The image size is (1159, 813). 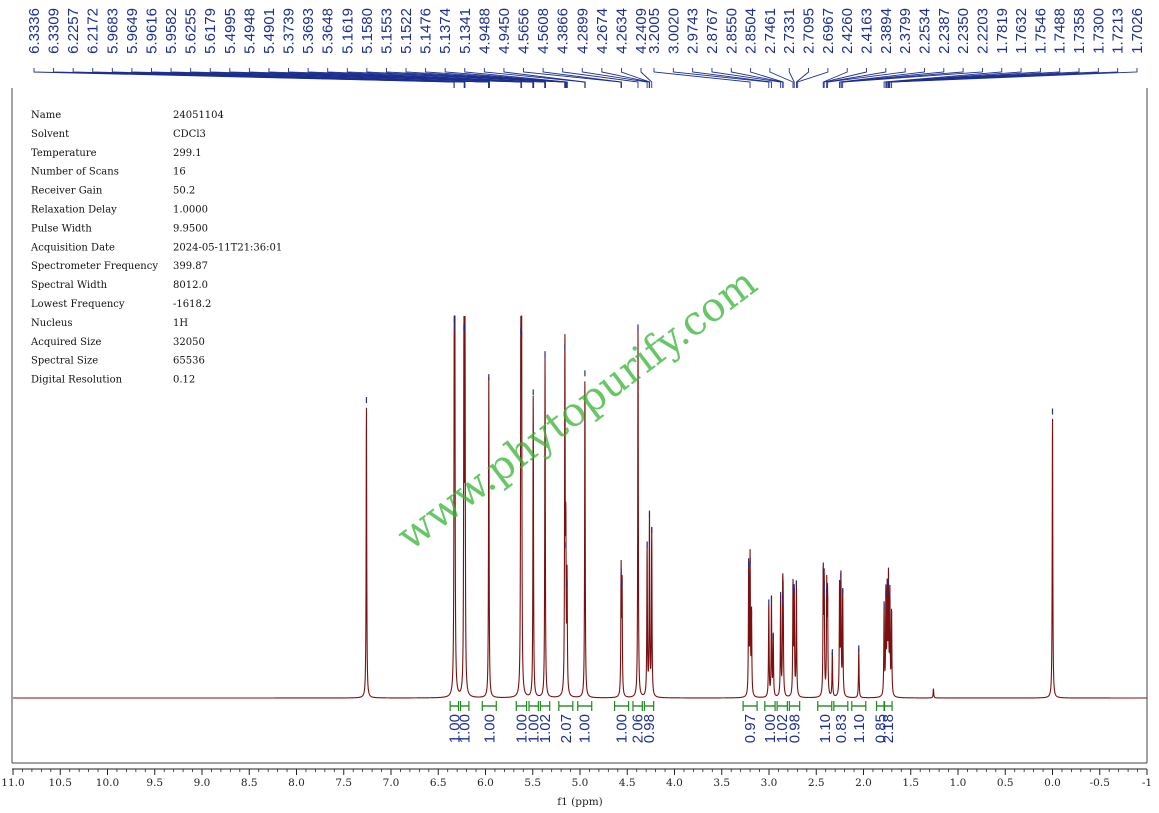 I want to click on peak-shift-label: 4.2634, so click(x=621, y=31).